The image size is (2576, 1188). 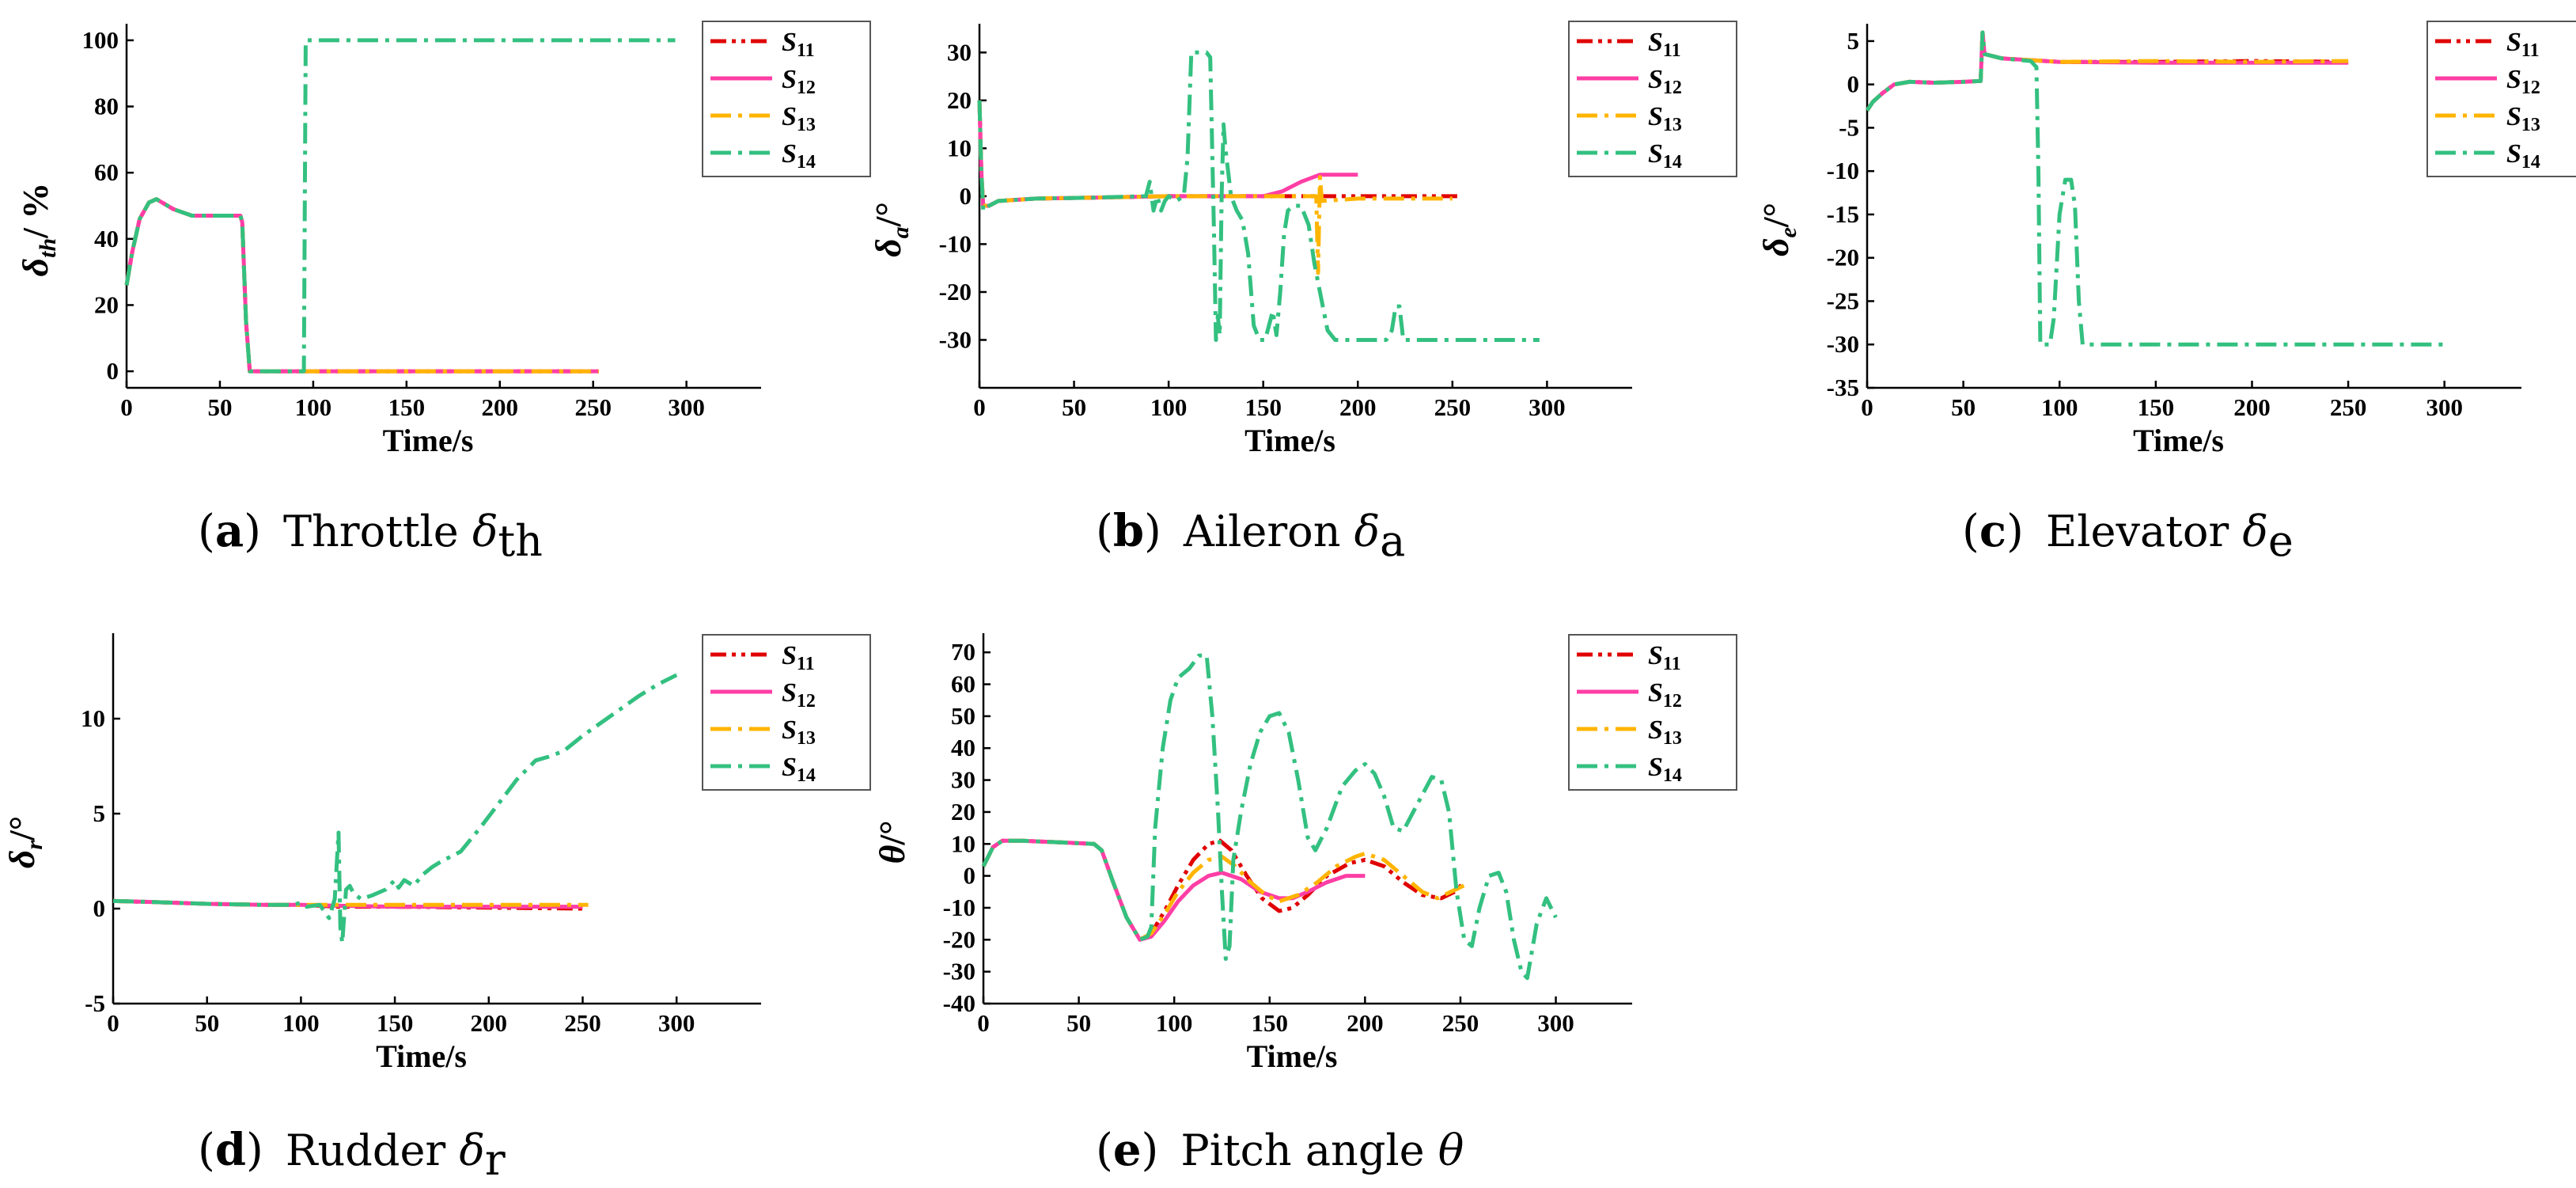 What do you see at coordinates (34, 845) in the screenshot?
I see `y-axis-label-subscript: r` at bounding box center [34, 845].